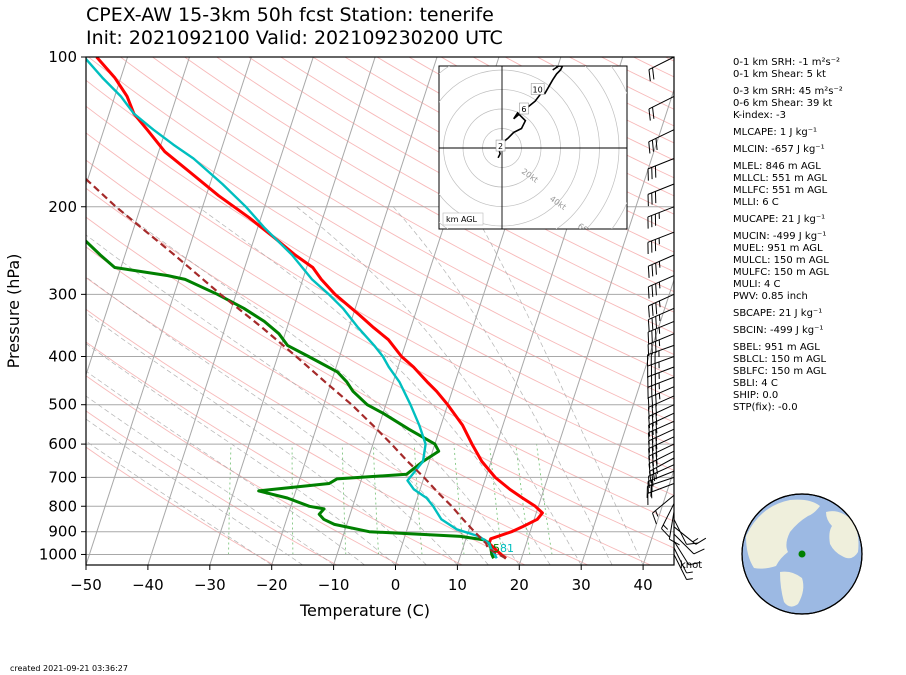 The width and height of the screenshot is (906, 675). Describe the element at coordinates (777, 166) in the screenshot. I see `param-line: MLEL: 846 m AGL` at that location.